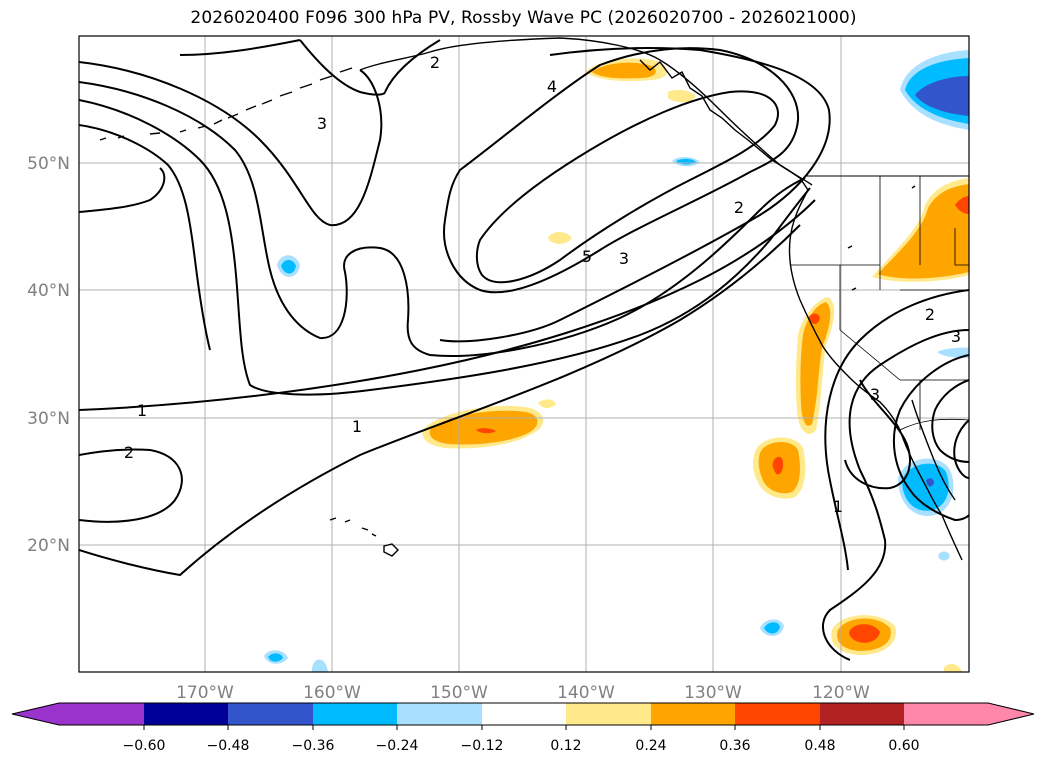 The width and height of the screenshot is (1047, 765). Describe the element at coordinates (565, 746) in the screenshot. I see `colorbar-tick: 0.12` at that location.